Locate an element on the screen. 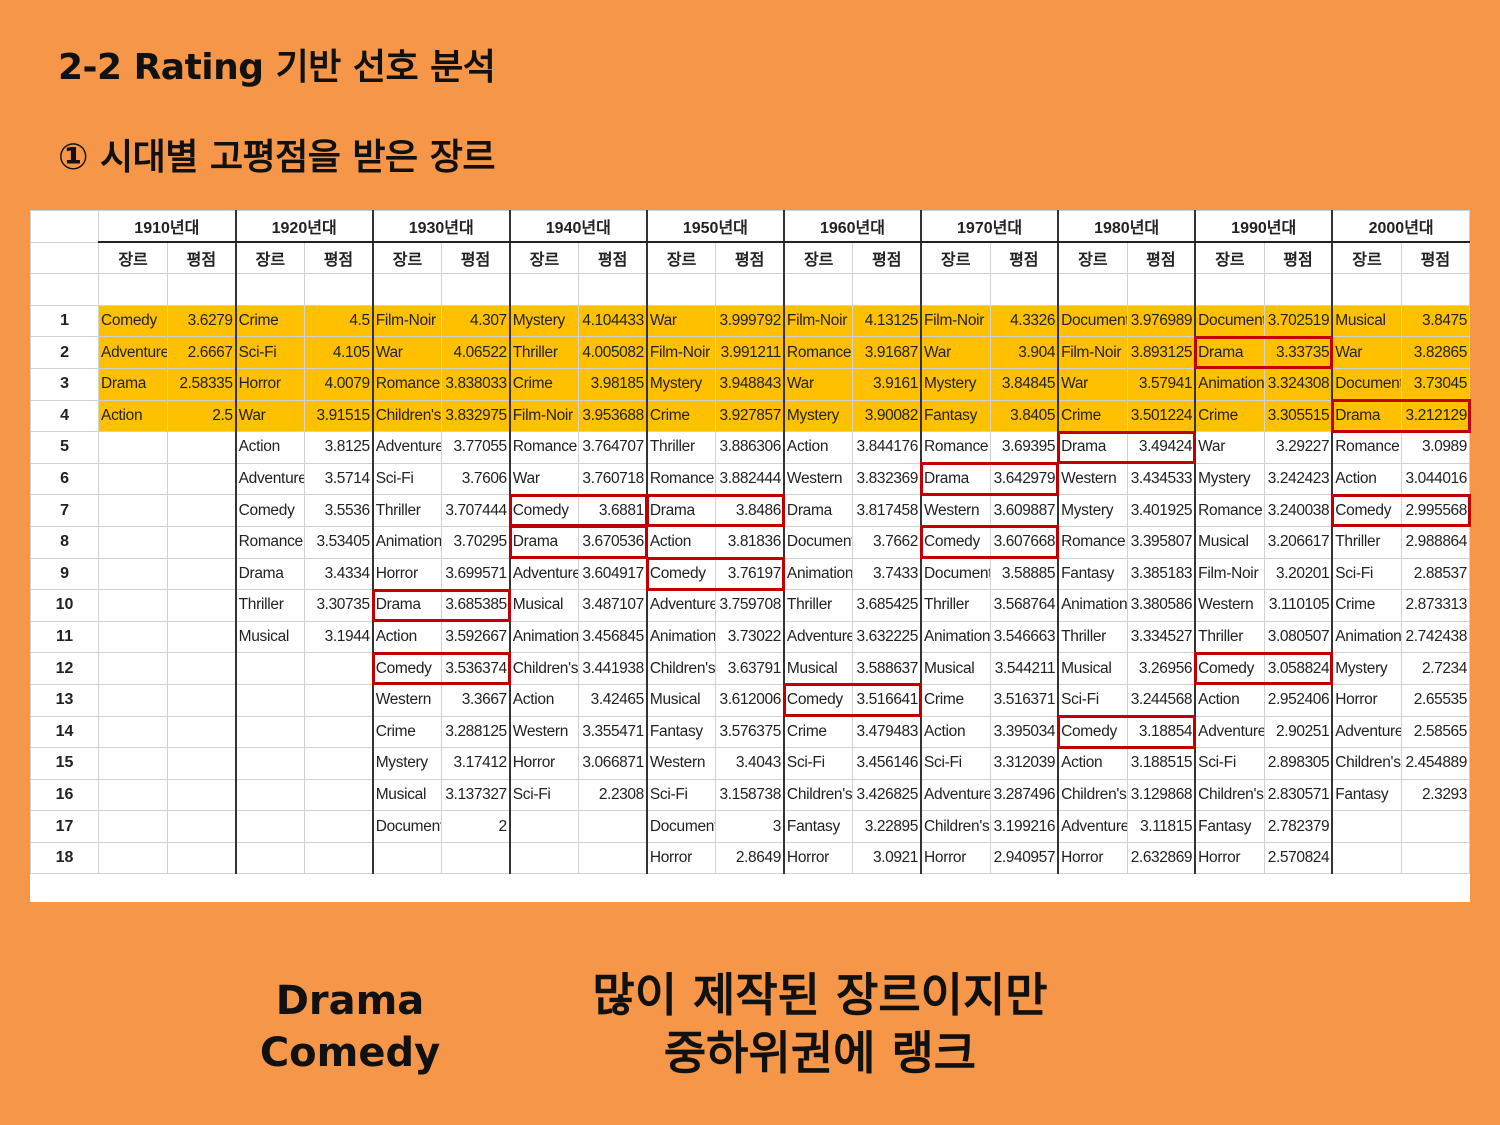 The image size is (1500, 1125). score-cell: 3.73045 is located at coordinates (1435, 384).